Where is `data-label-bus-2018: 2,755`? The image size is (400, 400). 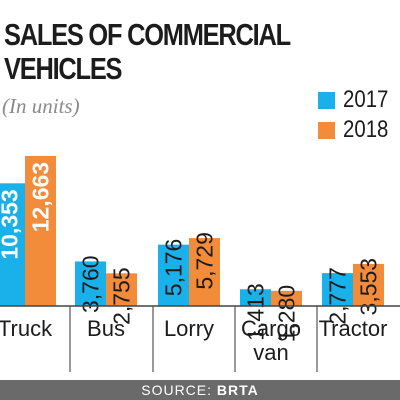
data-label-bus-2018: 2,755 is located at coordinates (122, 296).